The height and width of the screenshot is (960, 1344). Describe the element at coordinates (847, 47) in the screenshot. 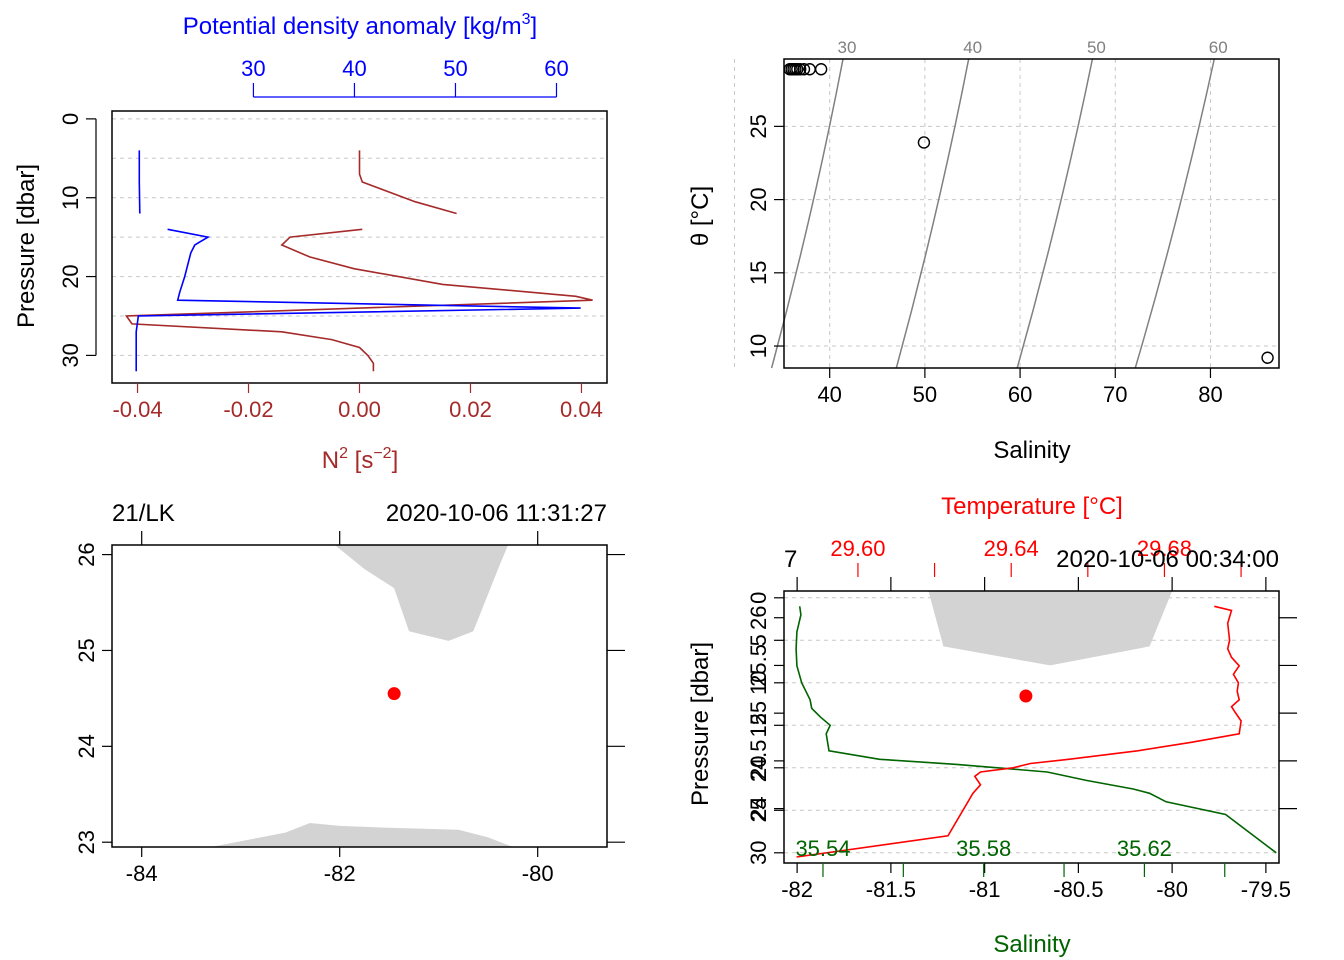

I see `isopycnal-label: 30` at that location.